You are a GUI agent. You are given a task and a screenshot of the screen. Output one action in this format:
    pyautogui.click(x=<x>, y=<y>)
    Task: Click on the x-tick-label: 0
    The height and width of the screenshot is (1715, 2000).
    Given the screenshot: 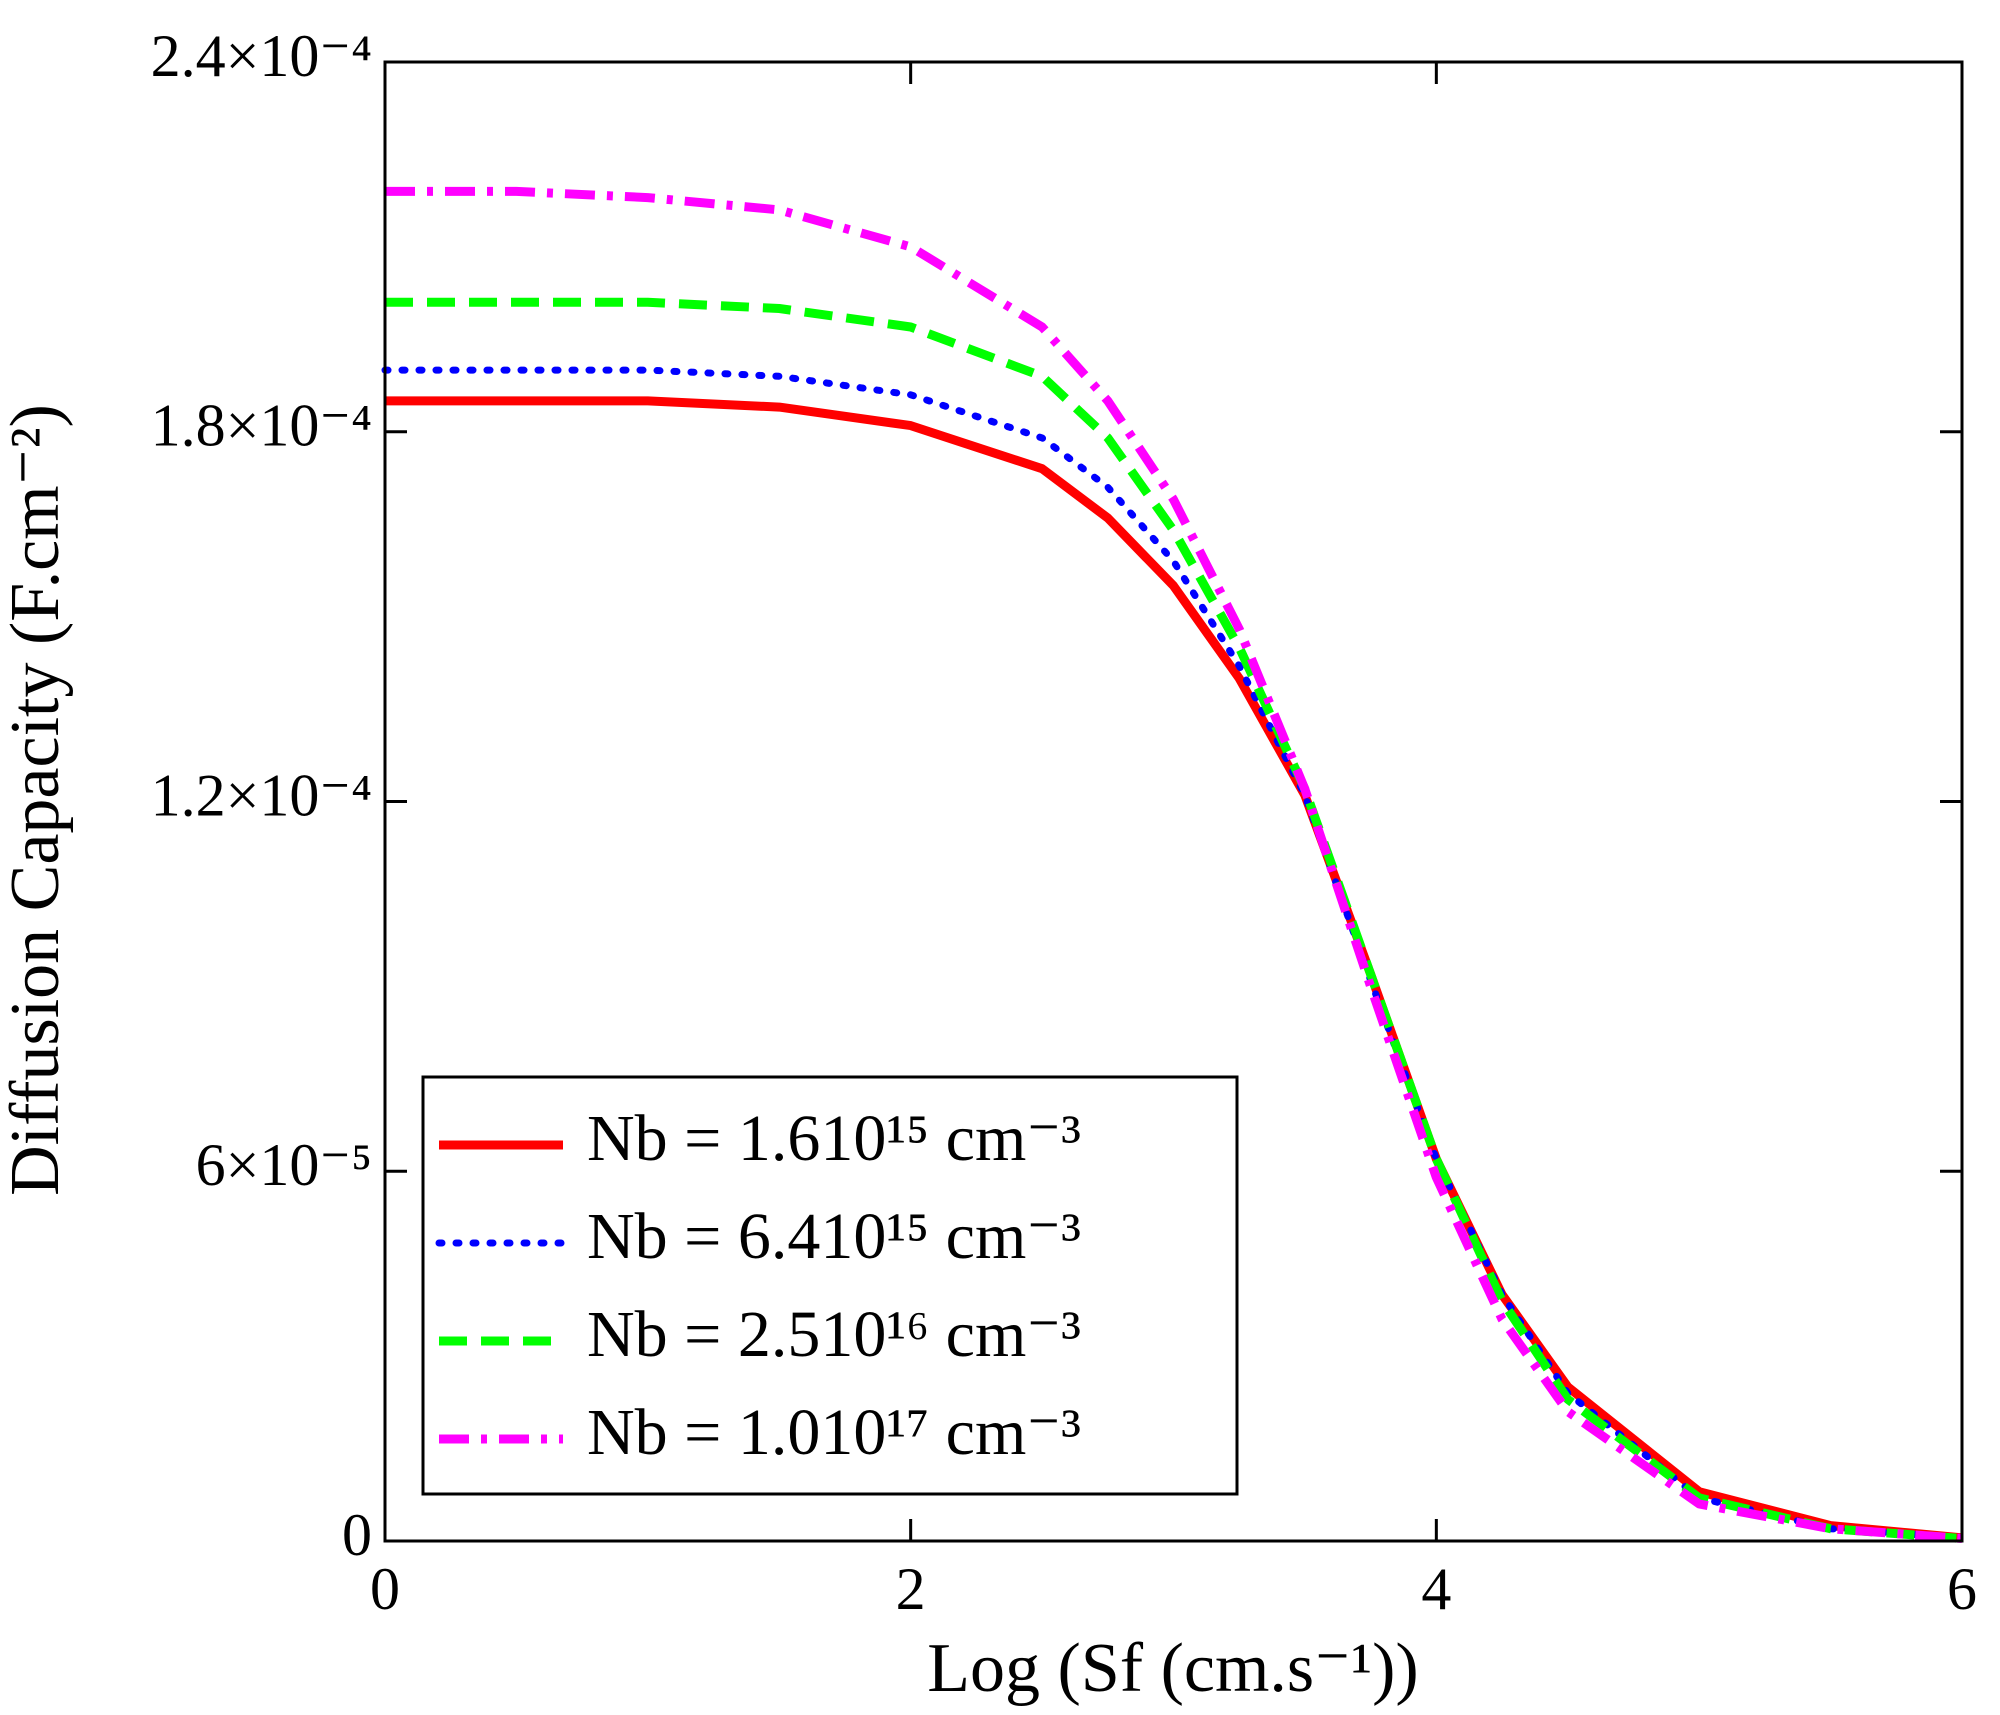 What is the action you would take?
    pyautogui.click(x=385, y=1589)
    